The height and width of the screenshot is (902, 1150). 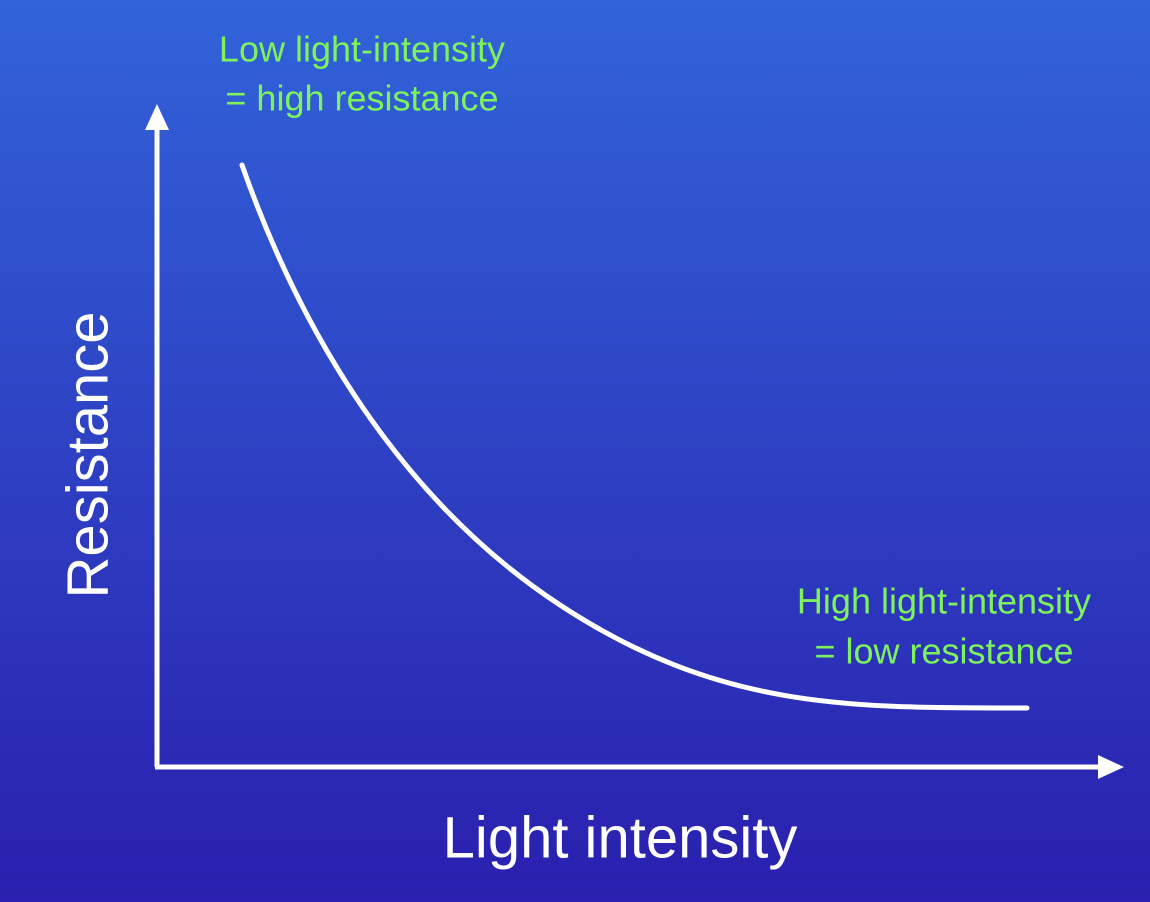 What do you see at coordinates (943, 651) in the screenshot?
I see `annotation-line: = low resistance` at bounding box center [943, 651].